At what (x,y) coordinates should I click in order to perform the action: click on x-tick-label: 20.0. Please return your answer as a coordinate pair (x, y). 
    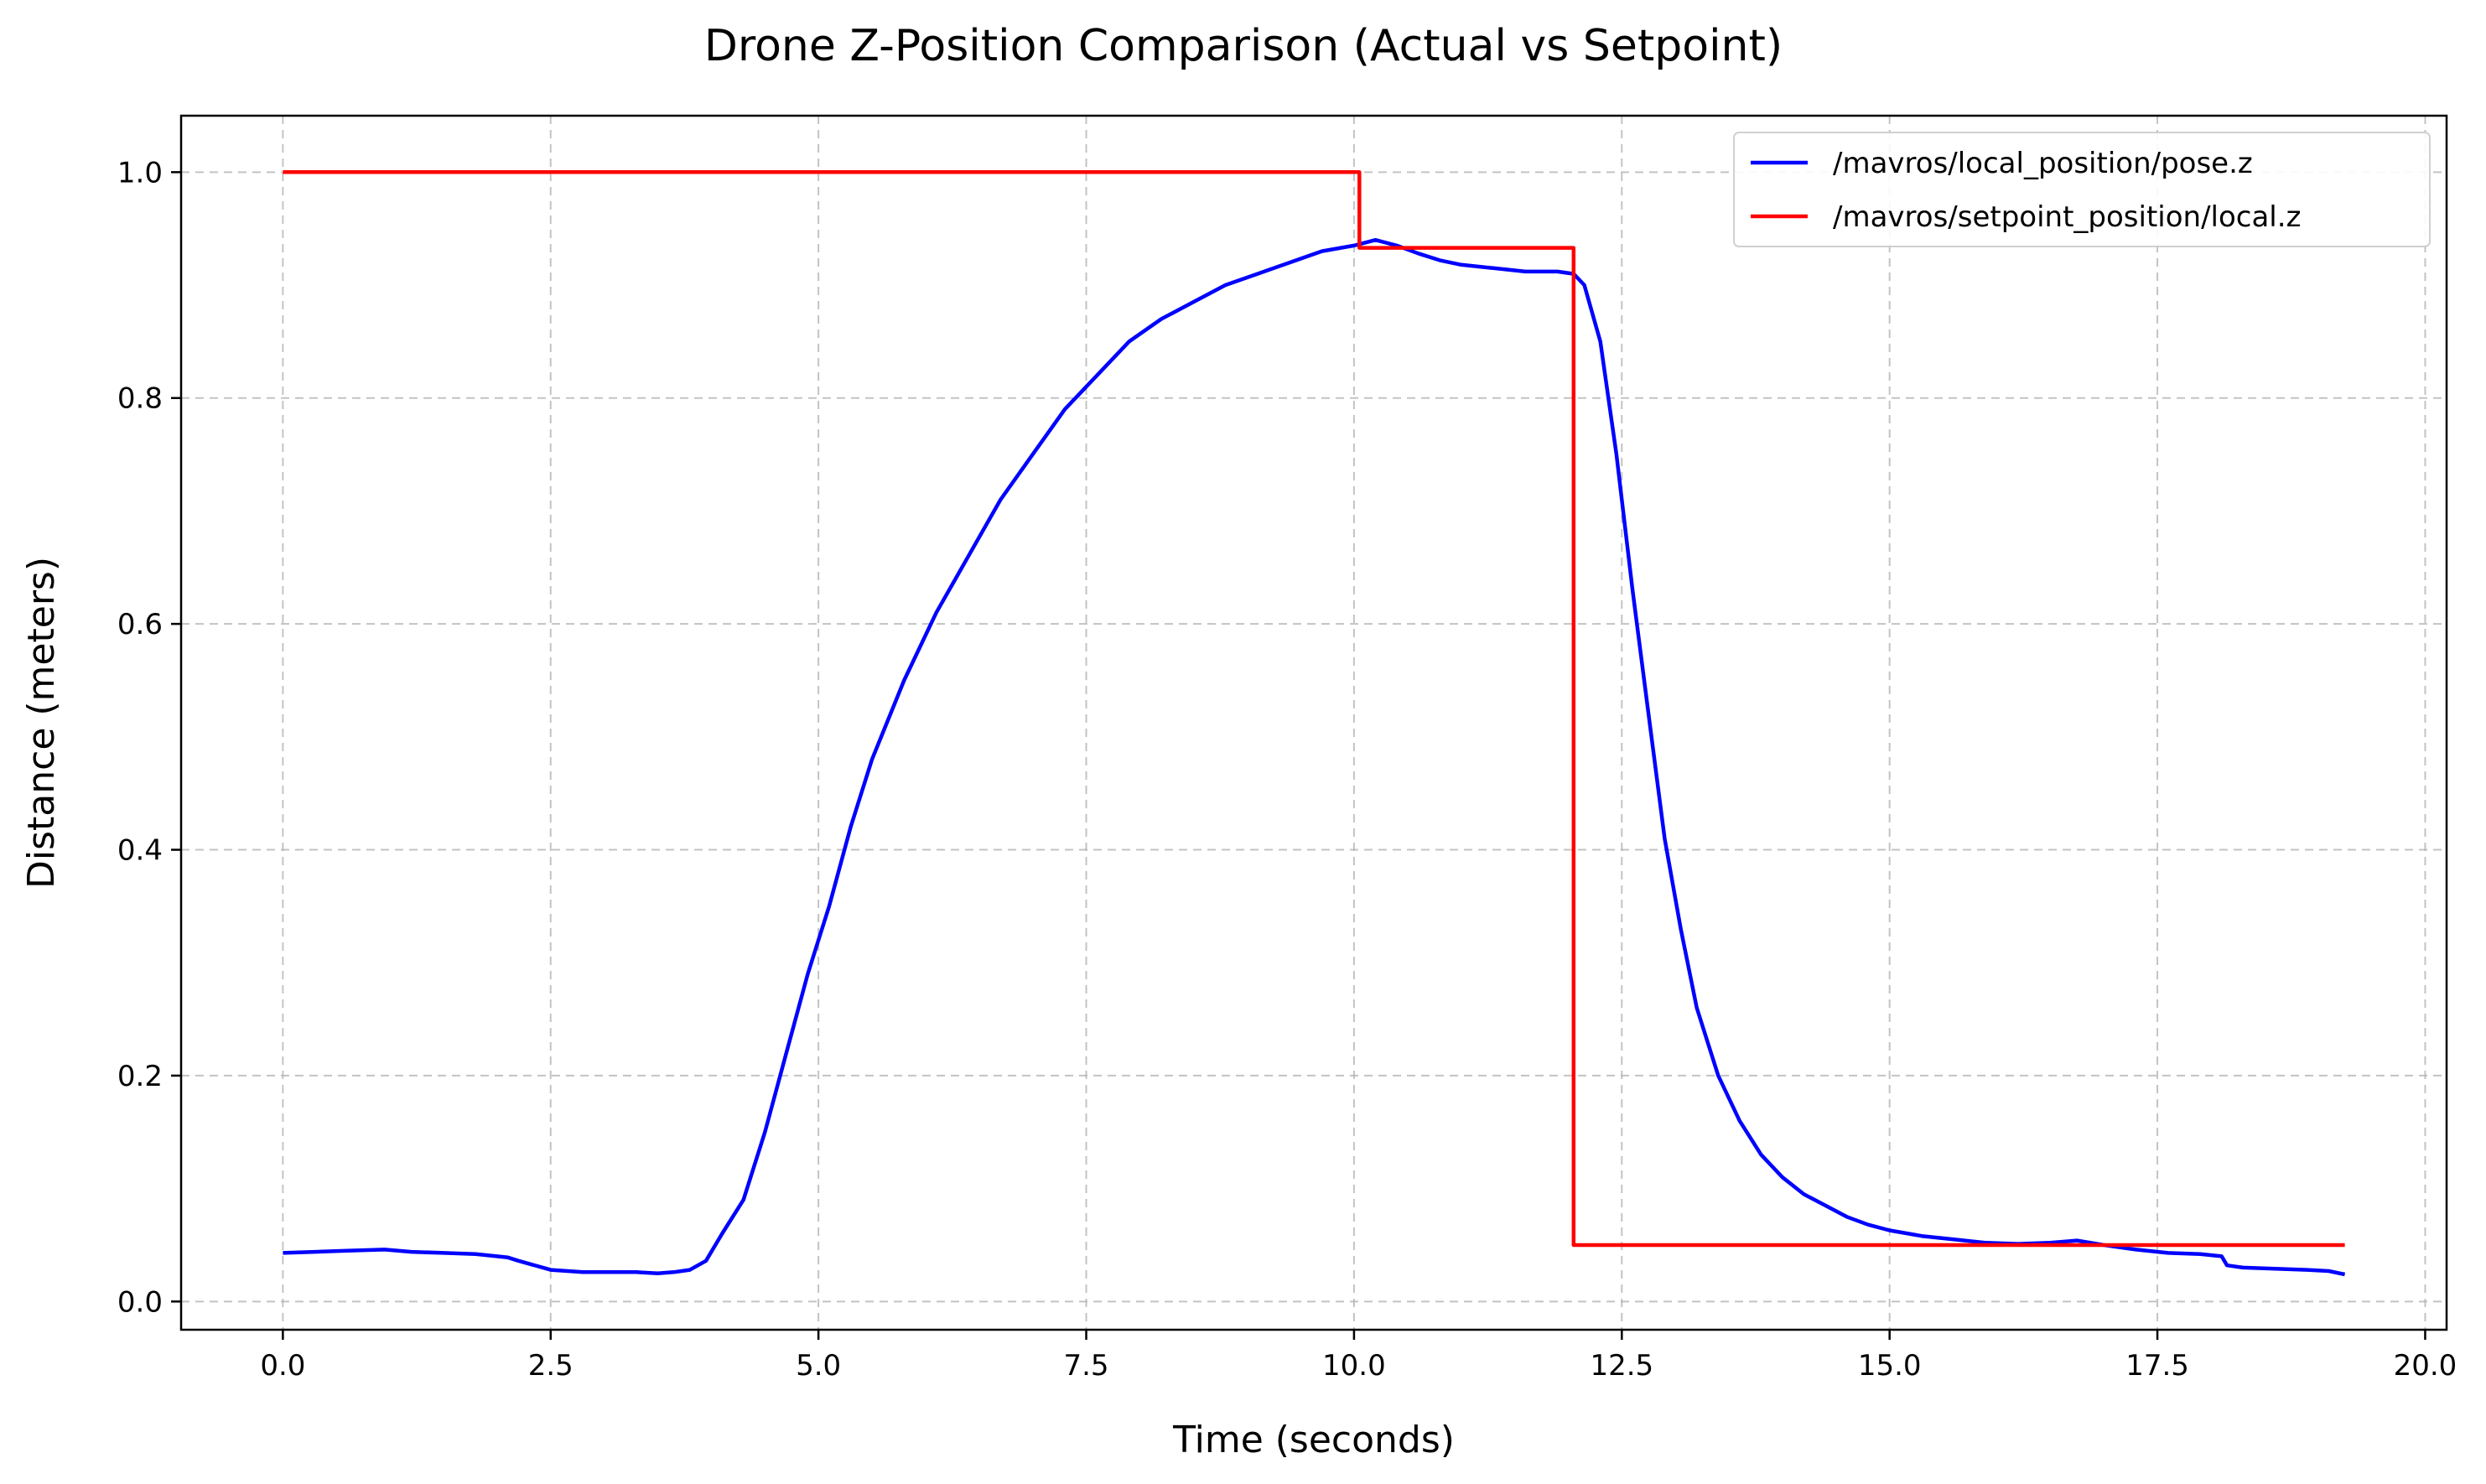
    Looking at the image, I should click on (2425, 1366).